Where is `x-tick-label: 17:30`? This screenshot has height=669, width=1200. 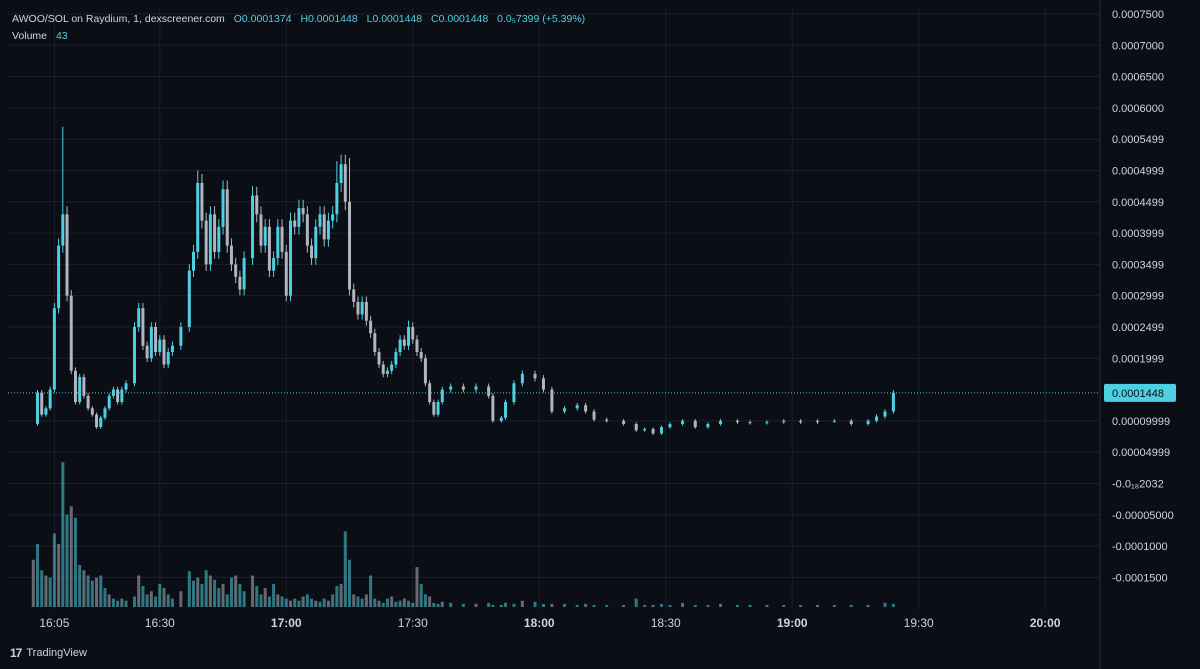 x-tick-label: 17:30 is located at coordinates (413, 623).